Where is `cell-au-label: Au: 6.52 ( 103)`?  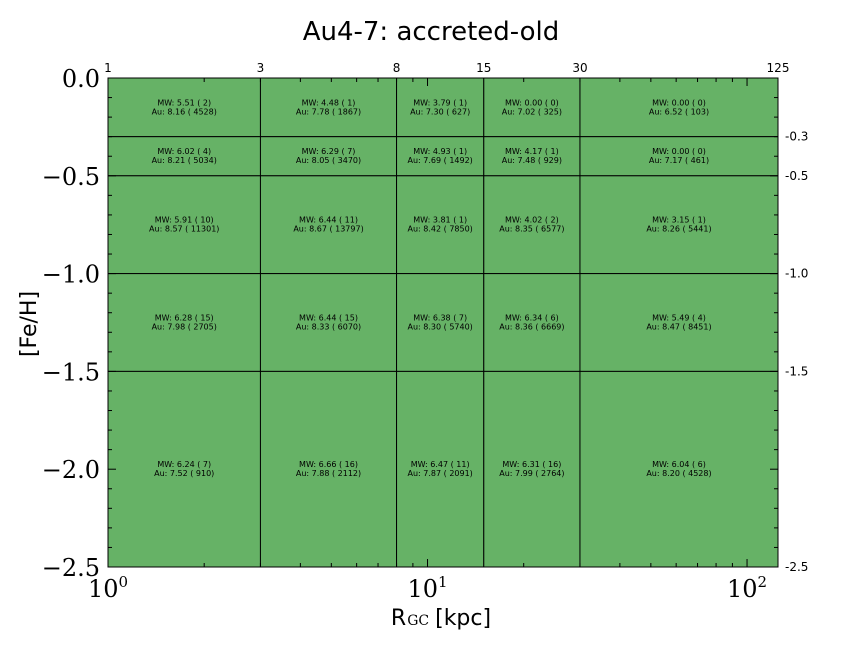 cell-au-label: Au: 6.52 ( 103) is located at coordinates (679, 111).